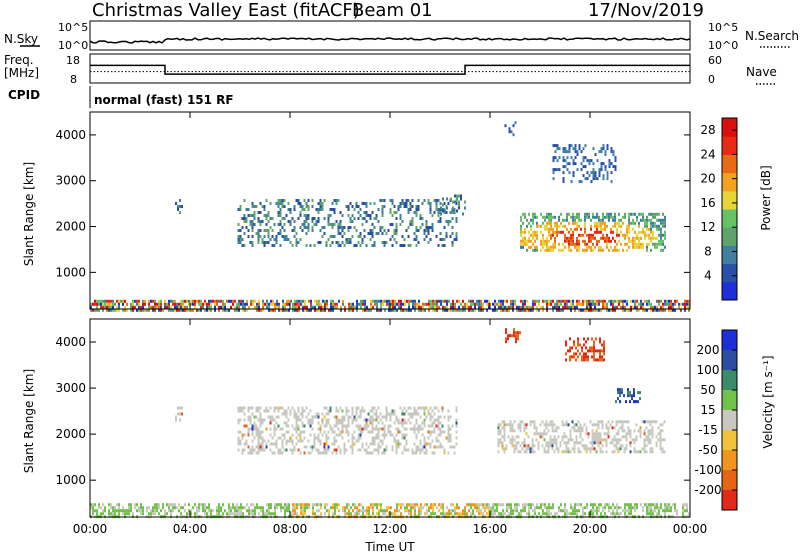 This screenshot has height=554, width=800. I want to click on colorbar-segment, so click(729, 127).